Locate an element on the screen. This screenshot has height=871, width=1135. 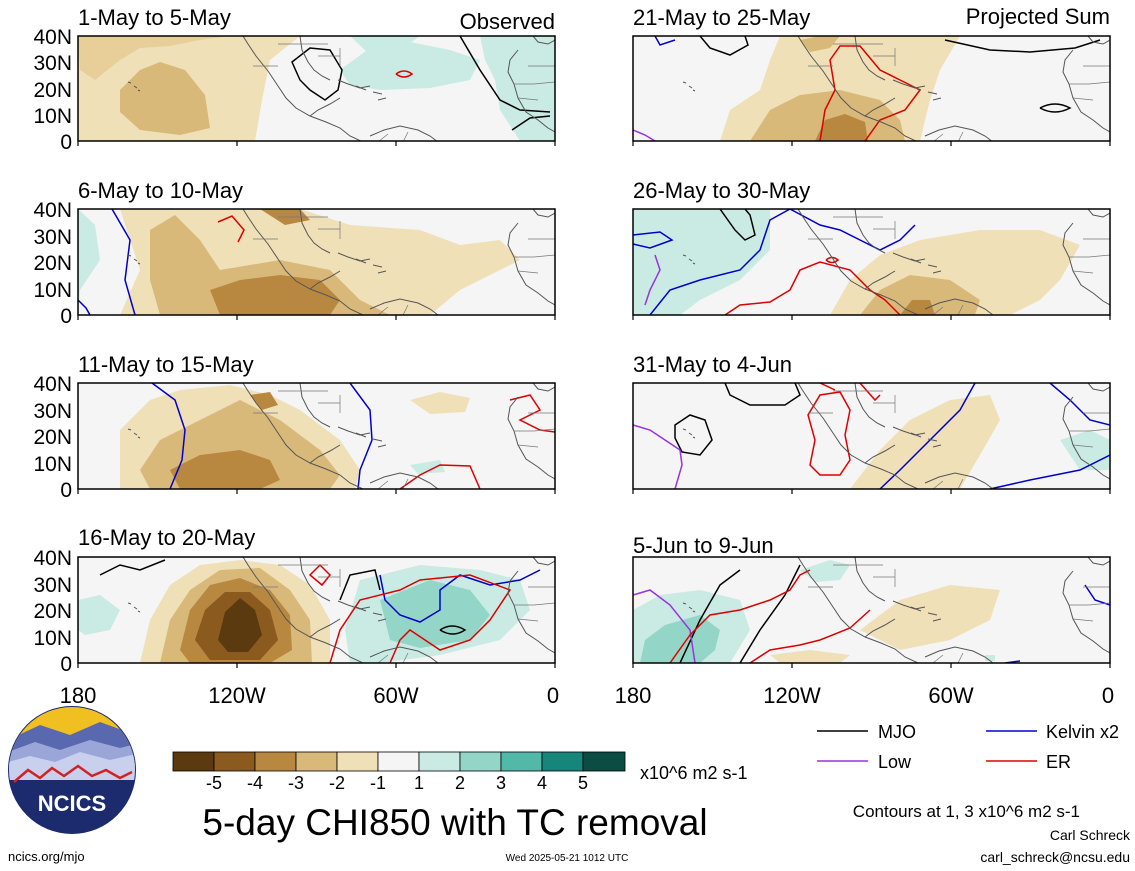
footer-timestamp: Wed 2025-05-21 1012 UTC is located at coordinates (567, 858).